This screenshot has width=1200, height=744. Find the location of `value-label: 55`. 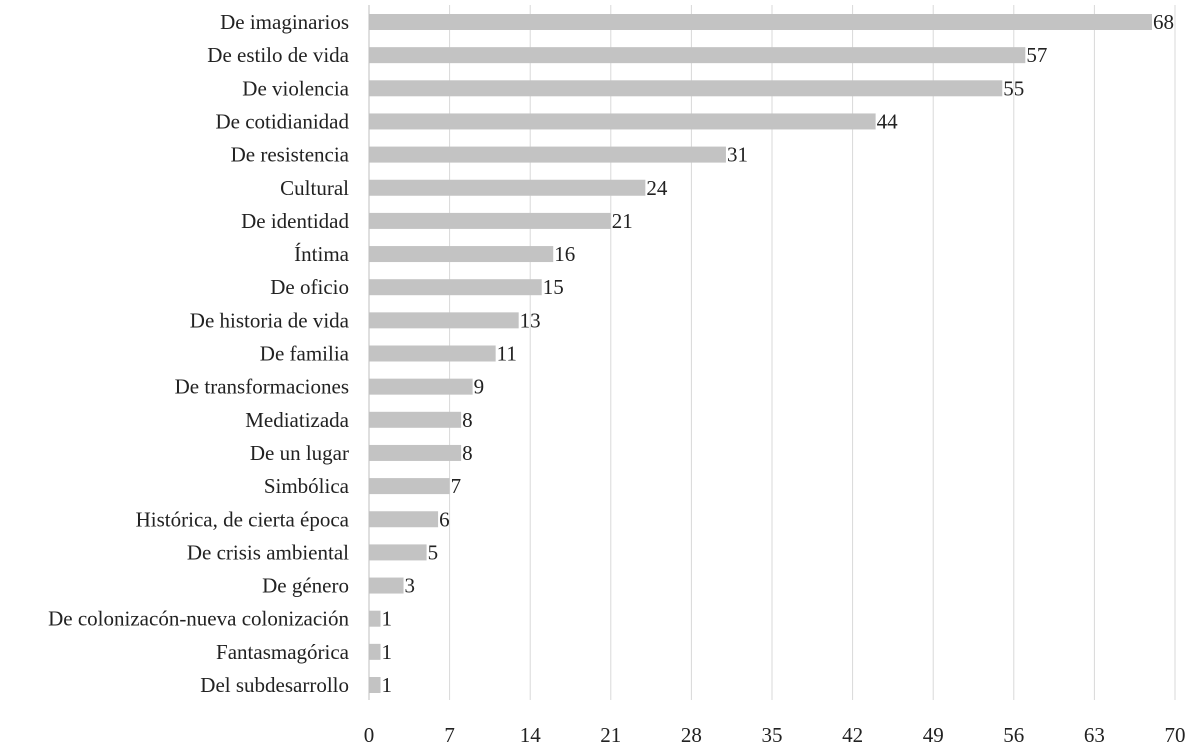

value-label: 55 is located at coordinates (1013, 88).